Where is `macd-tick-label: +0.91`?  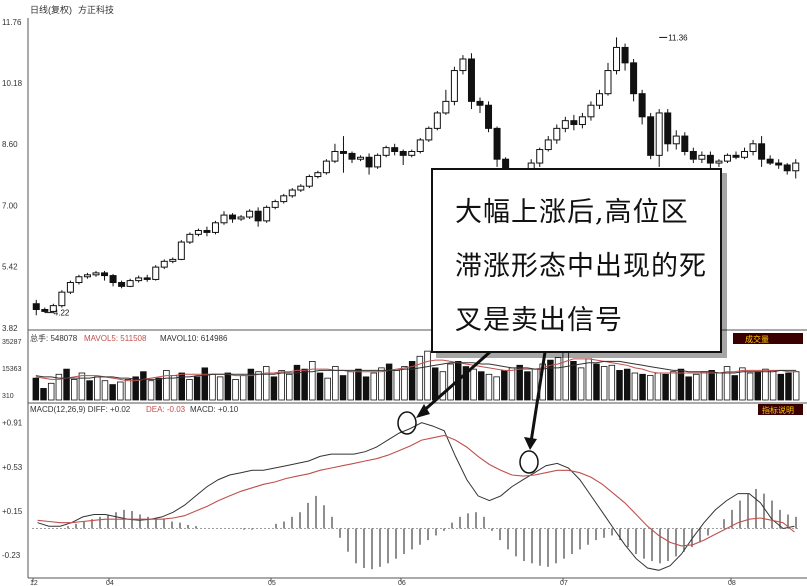 macd-tick-label: +0.91 is located at coordinates (12, 423).